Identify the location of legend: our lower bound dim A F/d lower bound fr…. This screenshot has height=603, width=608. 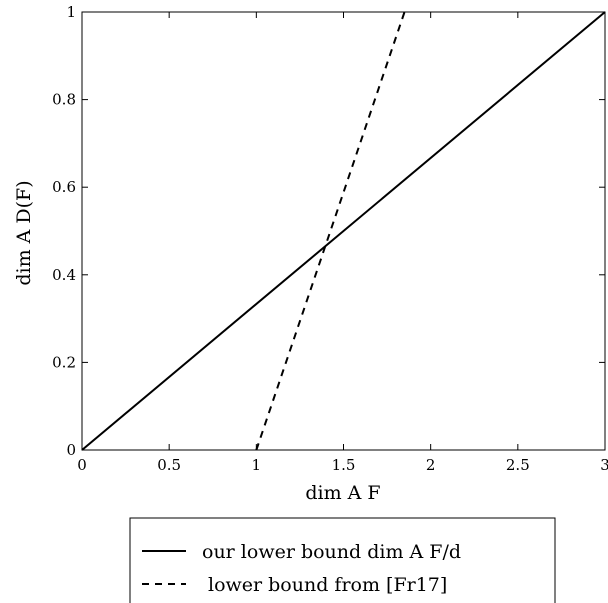
(342, 560).